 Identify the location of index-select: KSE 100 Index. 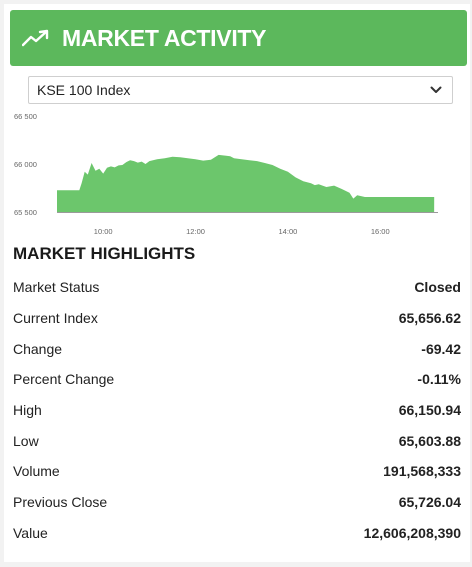
(240, 90).